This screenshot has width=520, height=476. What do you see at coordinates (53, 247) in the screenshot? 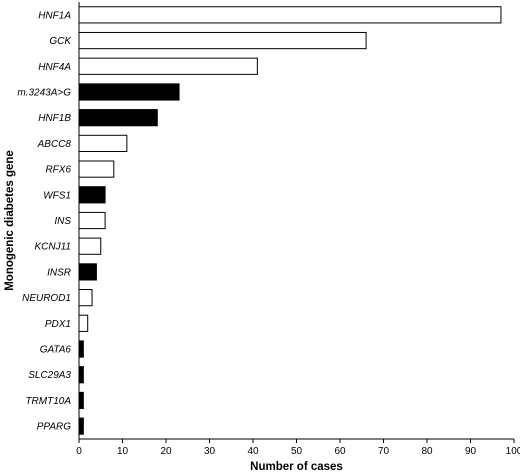
I see `category-label-kcnj11: KCNJ11` at bounding box center [53, 247].